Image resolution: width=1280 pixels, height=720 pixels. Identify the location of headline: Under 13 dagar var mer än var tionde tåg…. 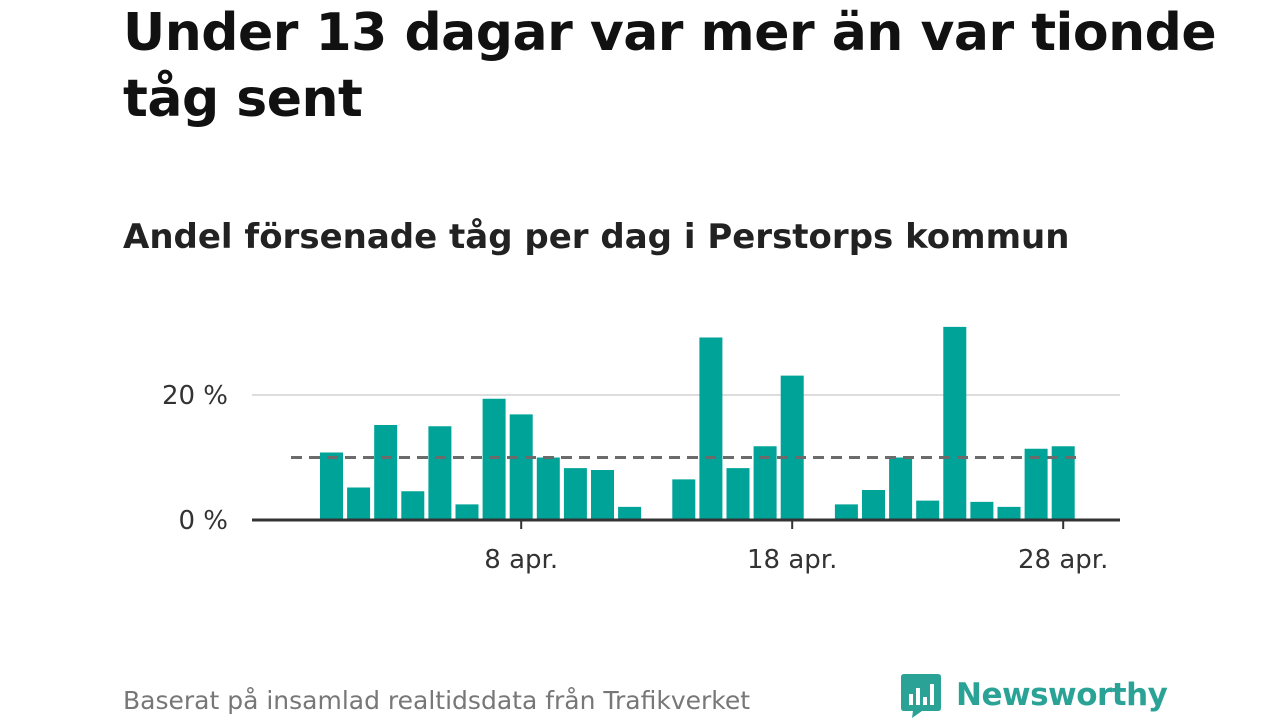
(670, 66).